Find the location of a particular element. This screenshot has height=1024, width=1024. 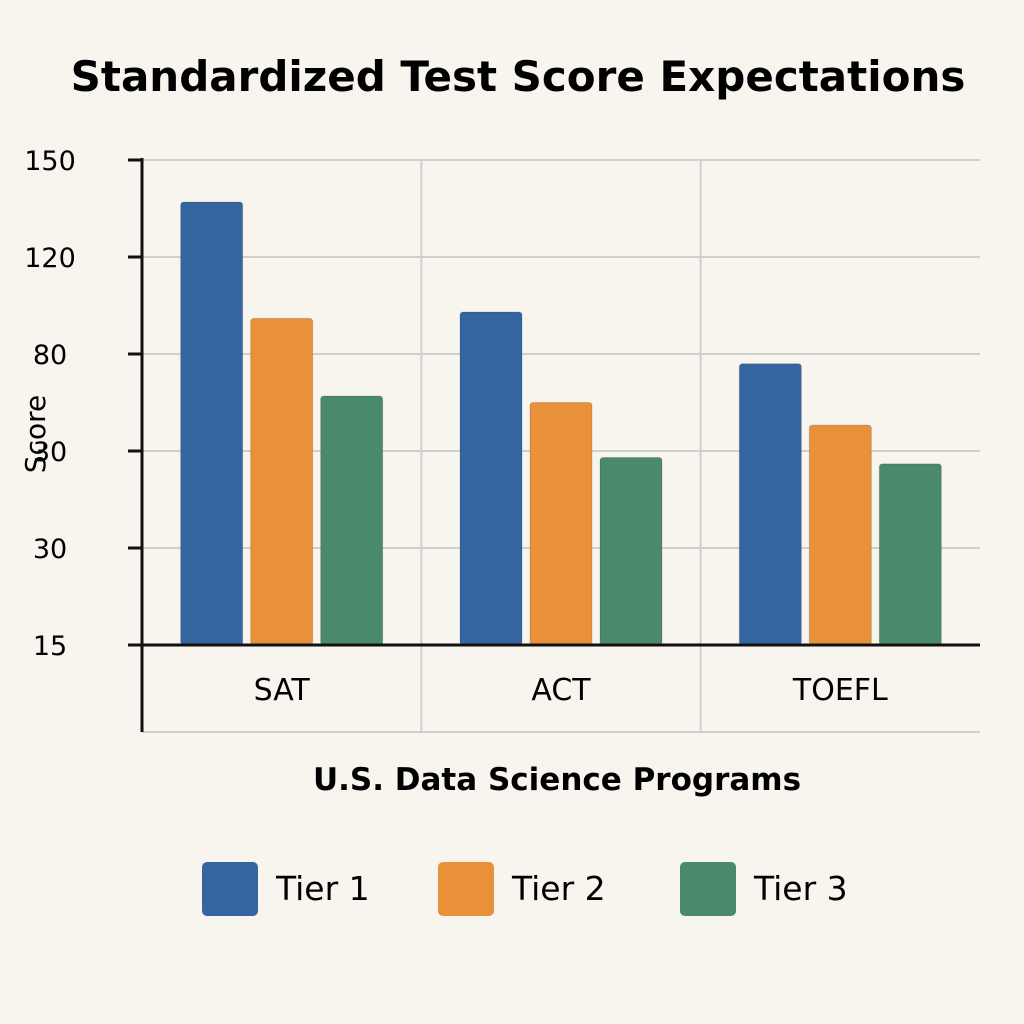

legend: Tier 1 Tier 2 Tier 3 is located at coordinates (525, 889).